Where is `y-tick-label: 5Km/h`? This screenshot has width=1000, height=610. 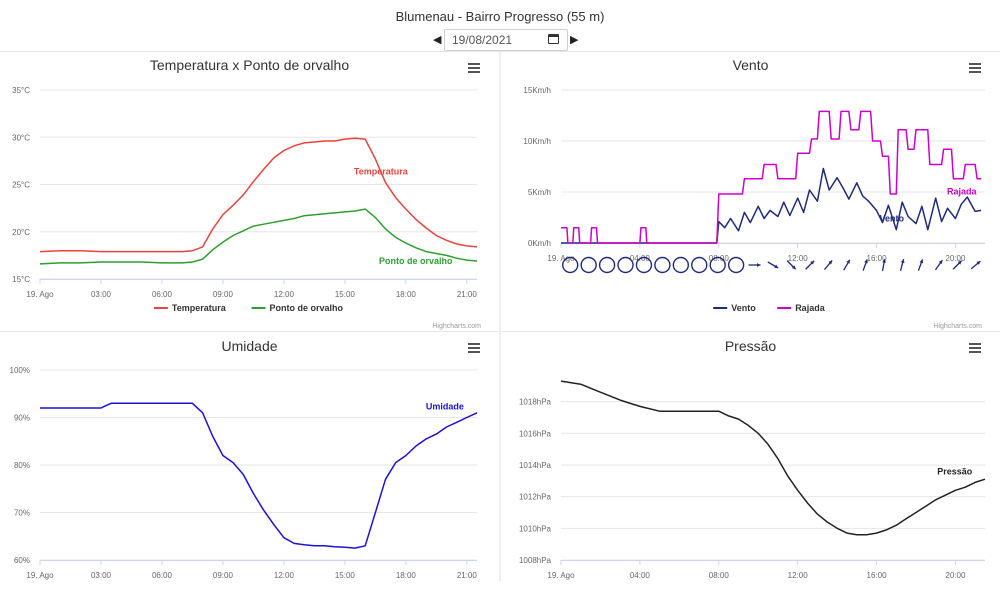
y-tick-label: 5Km/h is located at coordinates (539, 192).